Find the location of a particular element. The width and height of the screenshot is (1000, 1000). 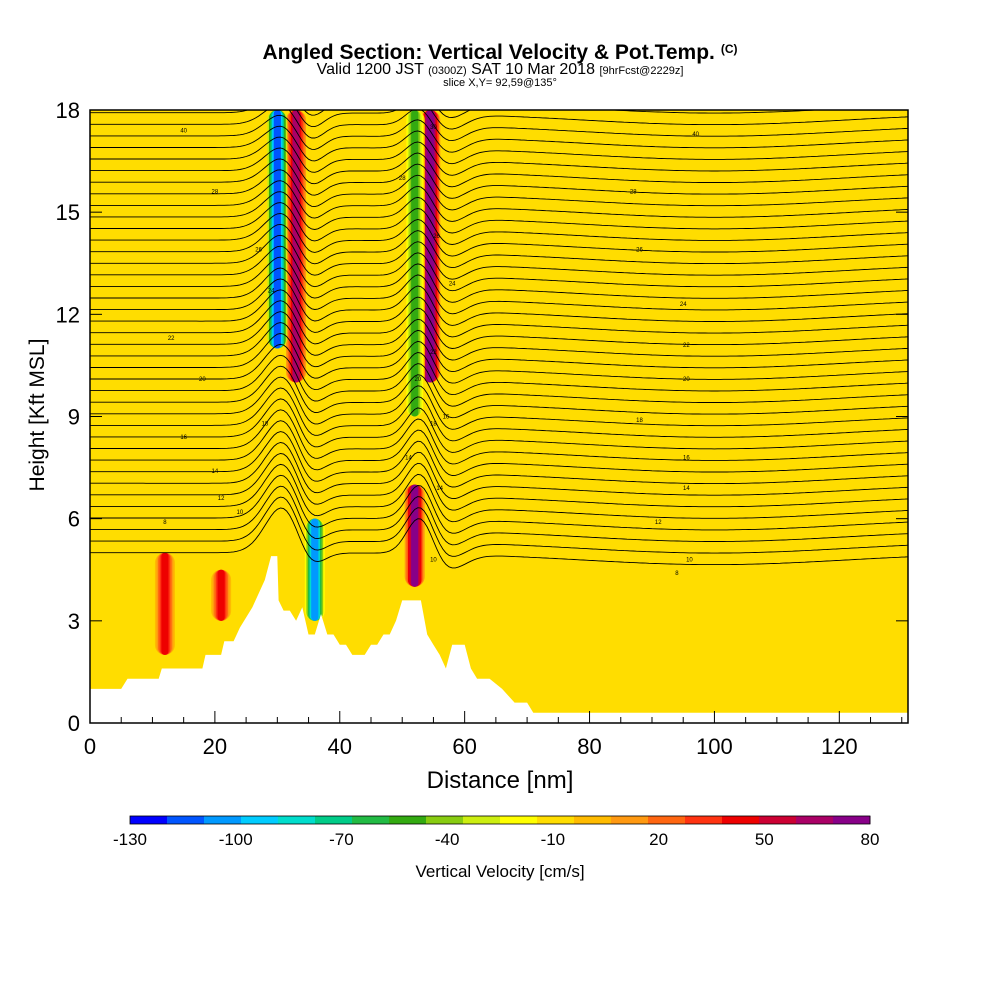

colorbar-label: Vertical Velocity [cm/s] is located at coordinates (500, 871).